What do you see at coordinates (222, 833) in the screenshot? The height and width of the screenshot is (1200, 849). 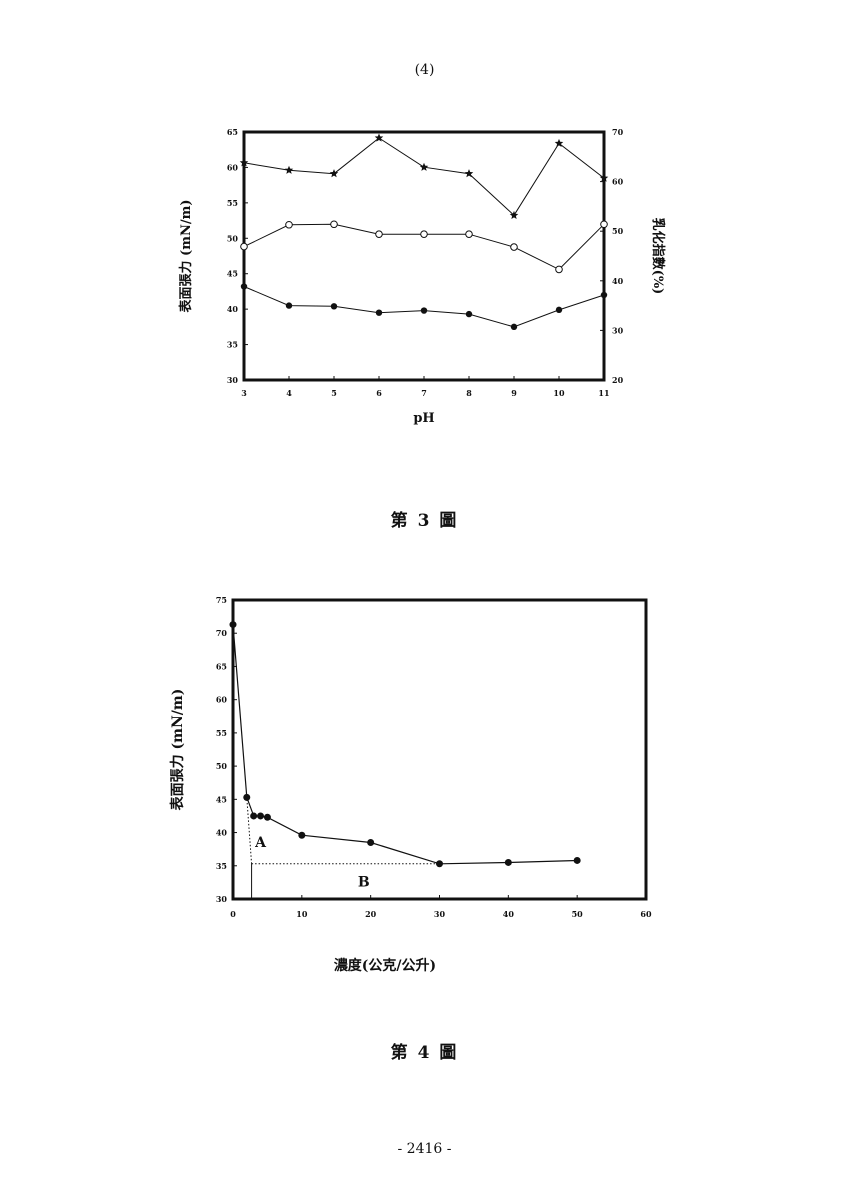 I see `chart-4-y-tick-label: 40` at bounding box center [222, 833].